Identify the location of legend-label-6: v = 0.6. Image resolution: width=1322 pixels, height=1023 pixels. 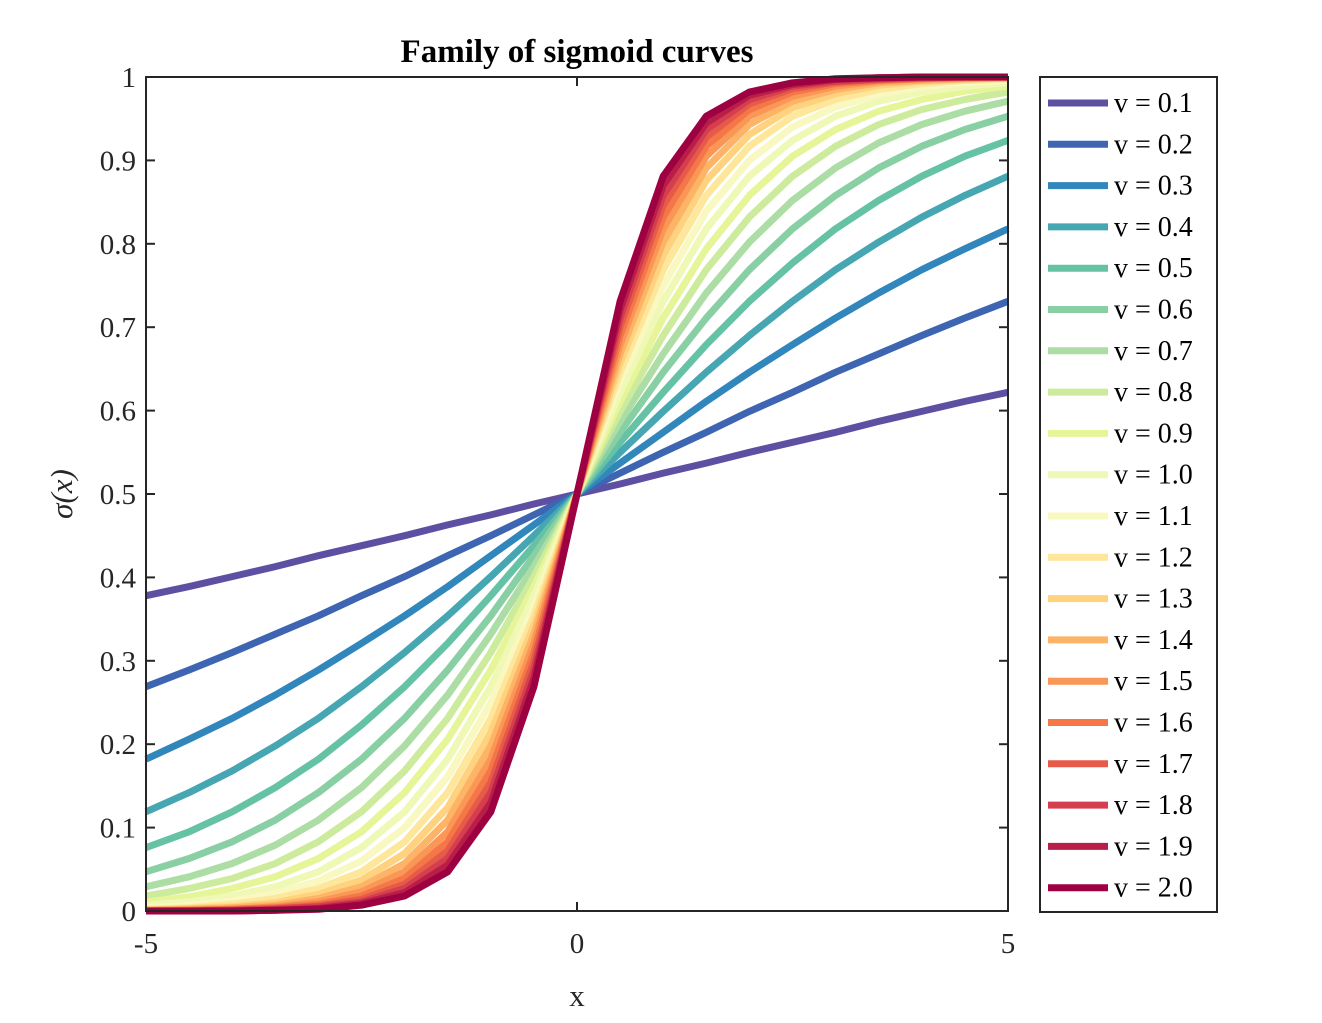
(1153, 310).